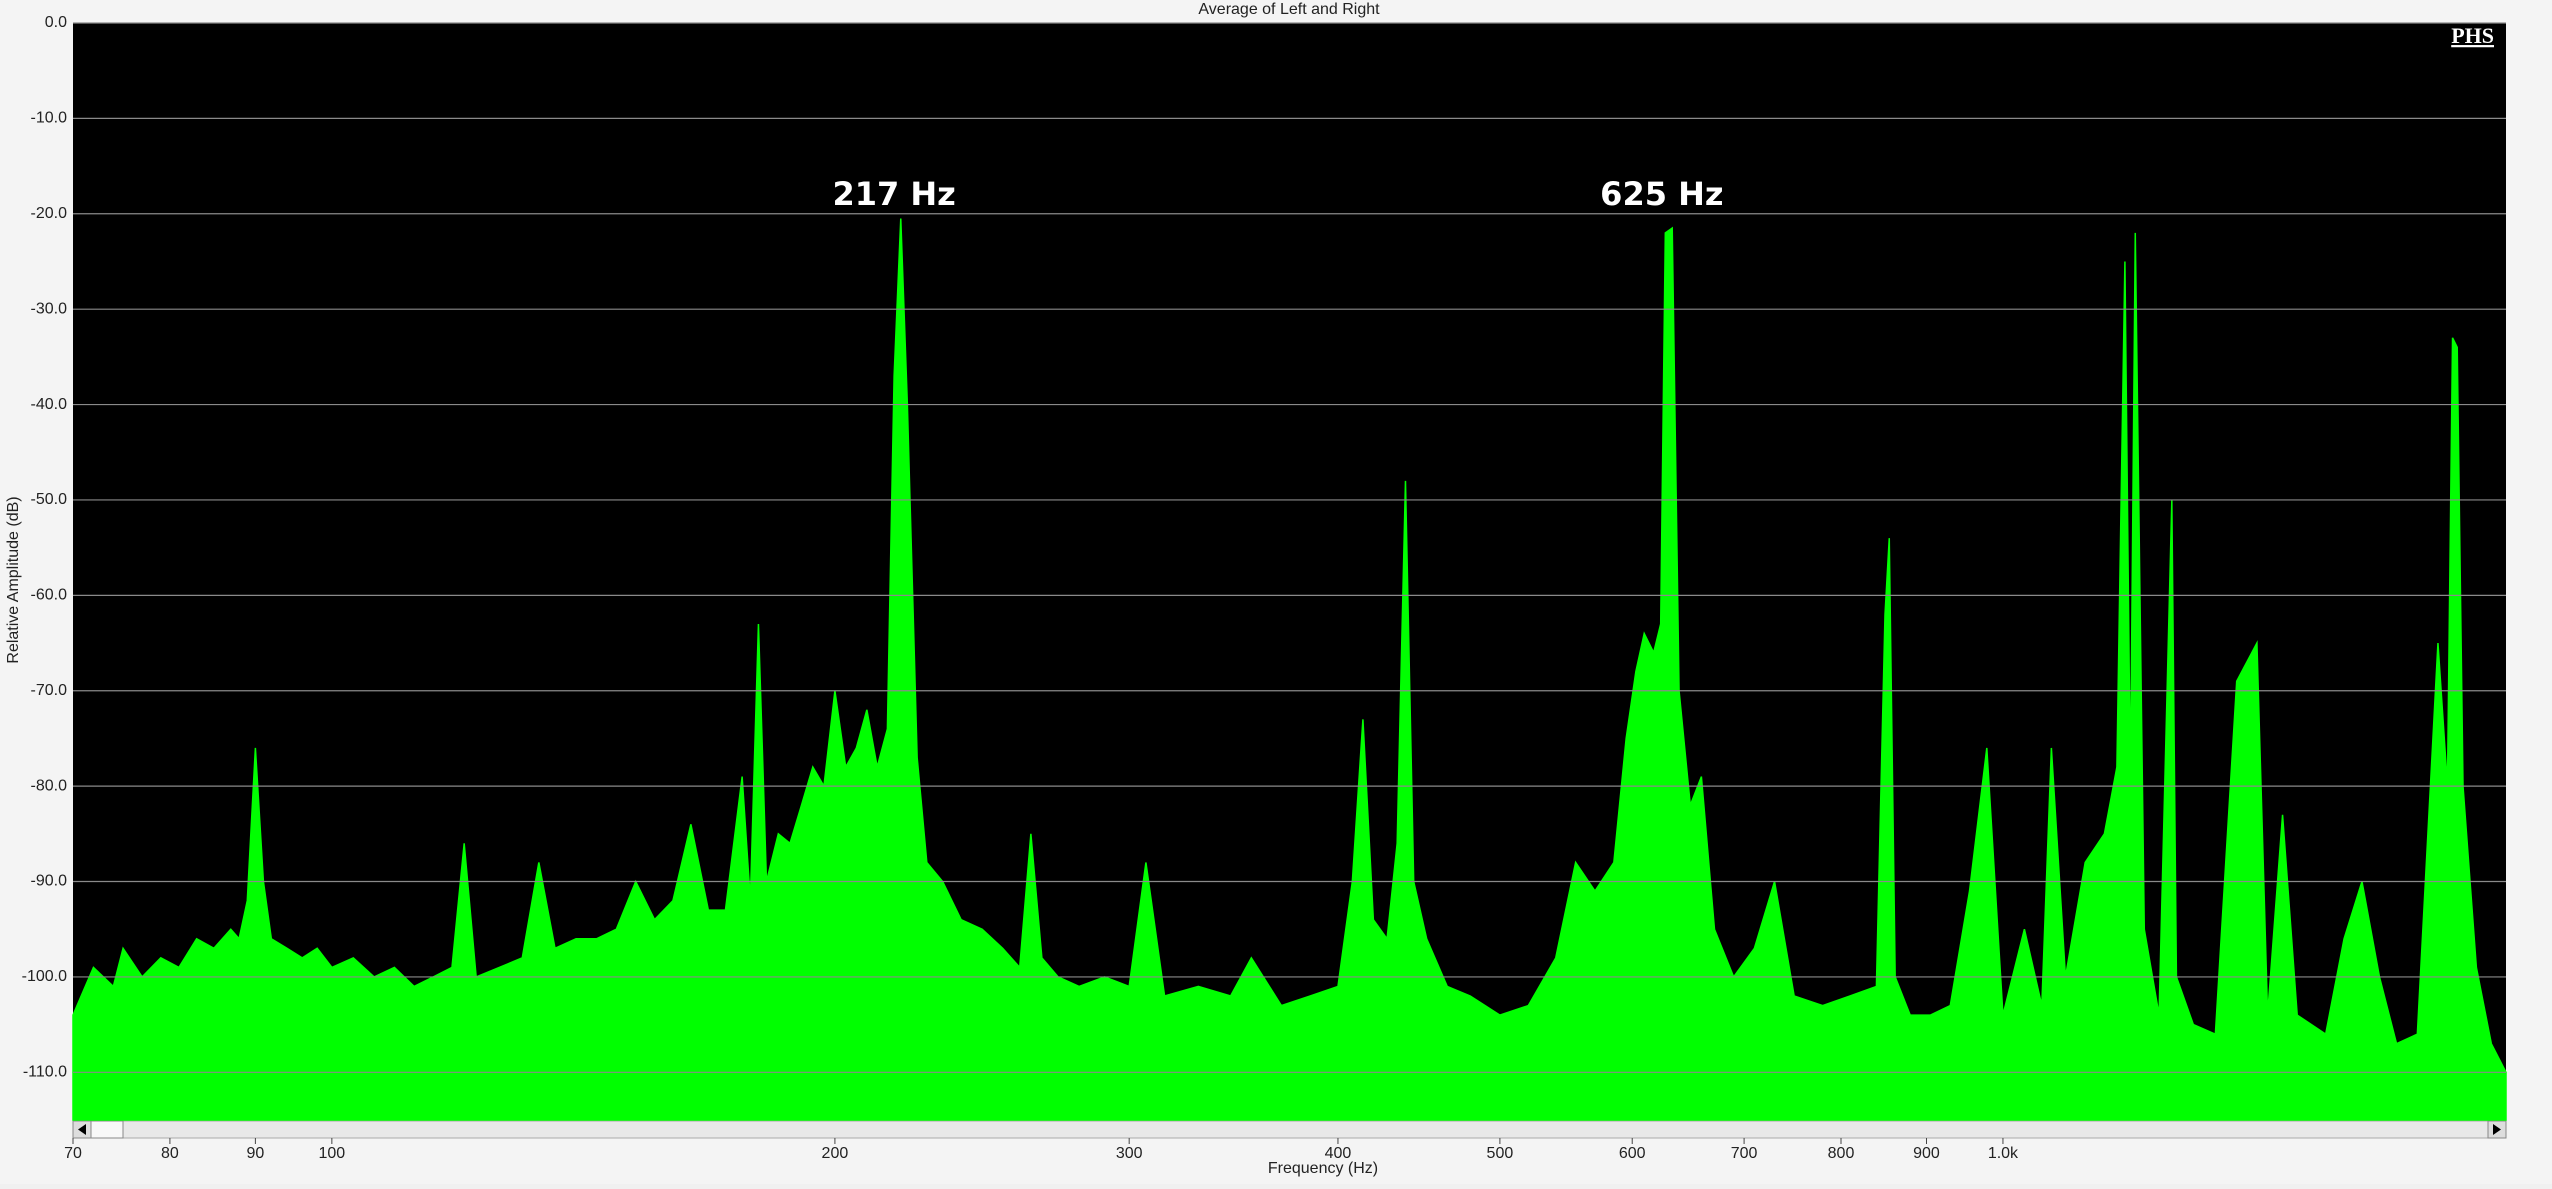  I want to click on x-tick-label: 900, so click(1926, 1153).